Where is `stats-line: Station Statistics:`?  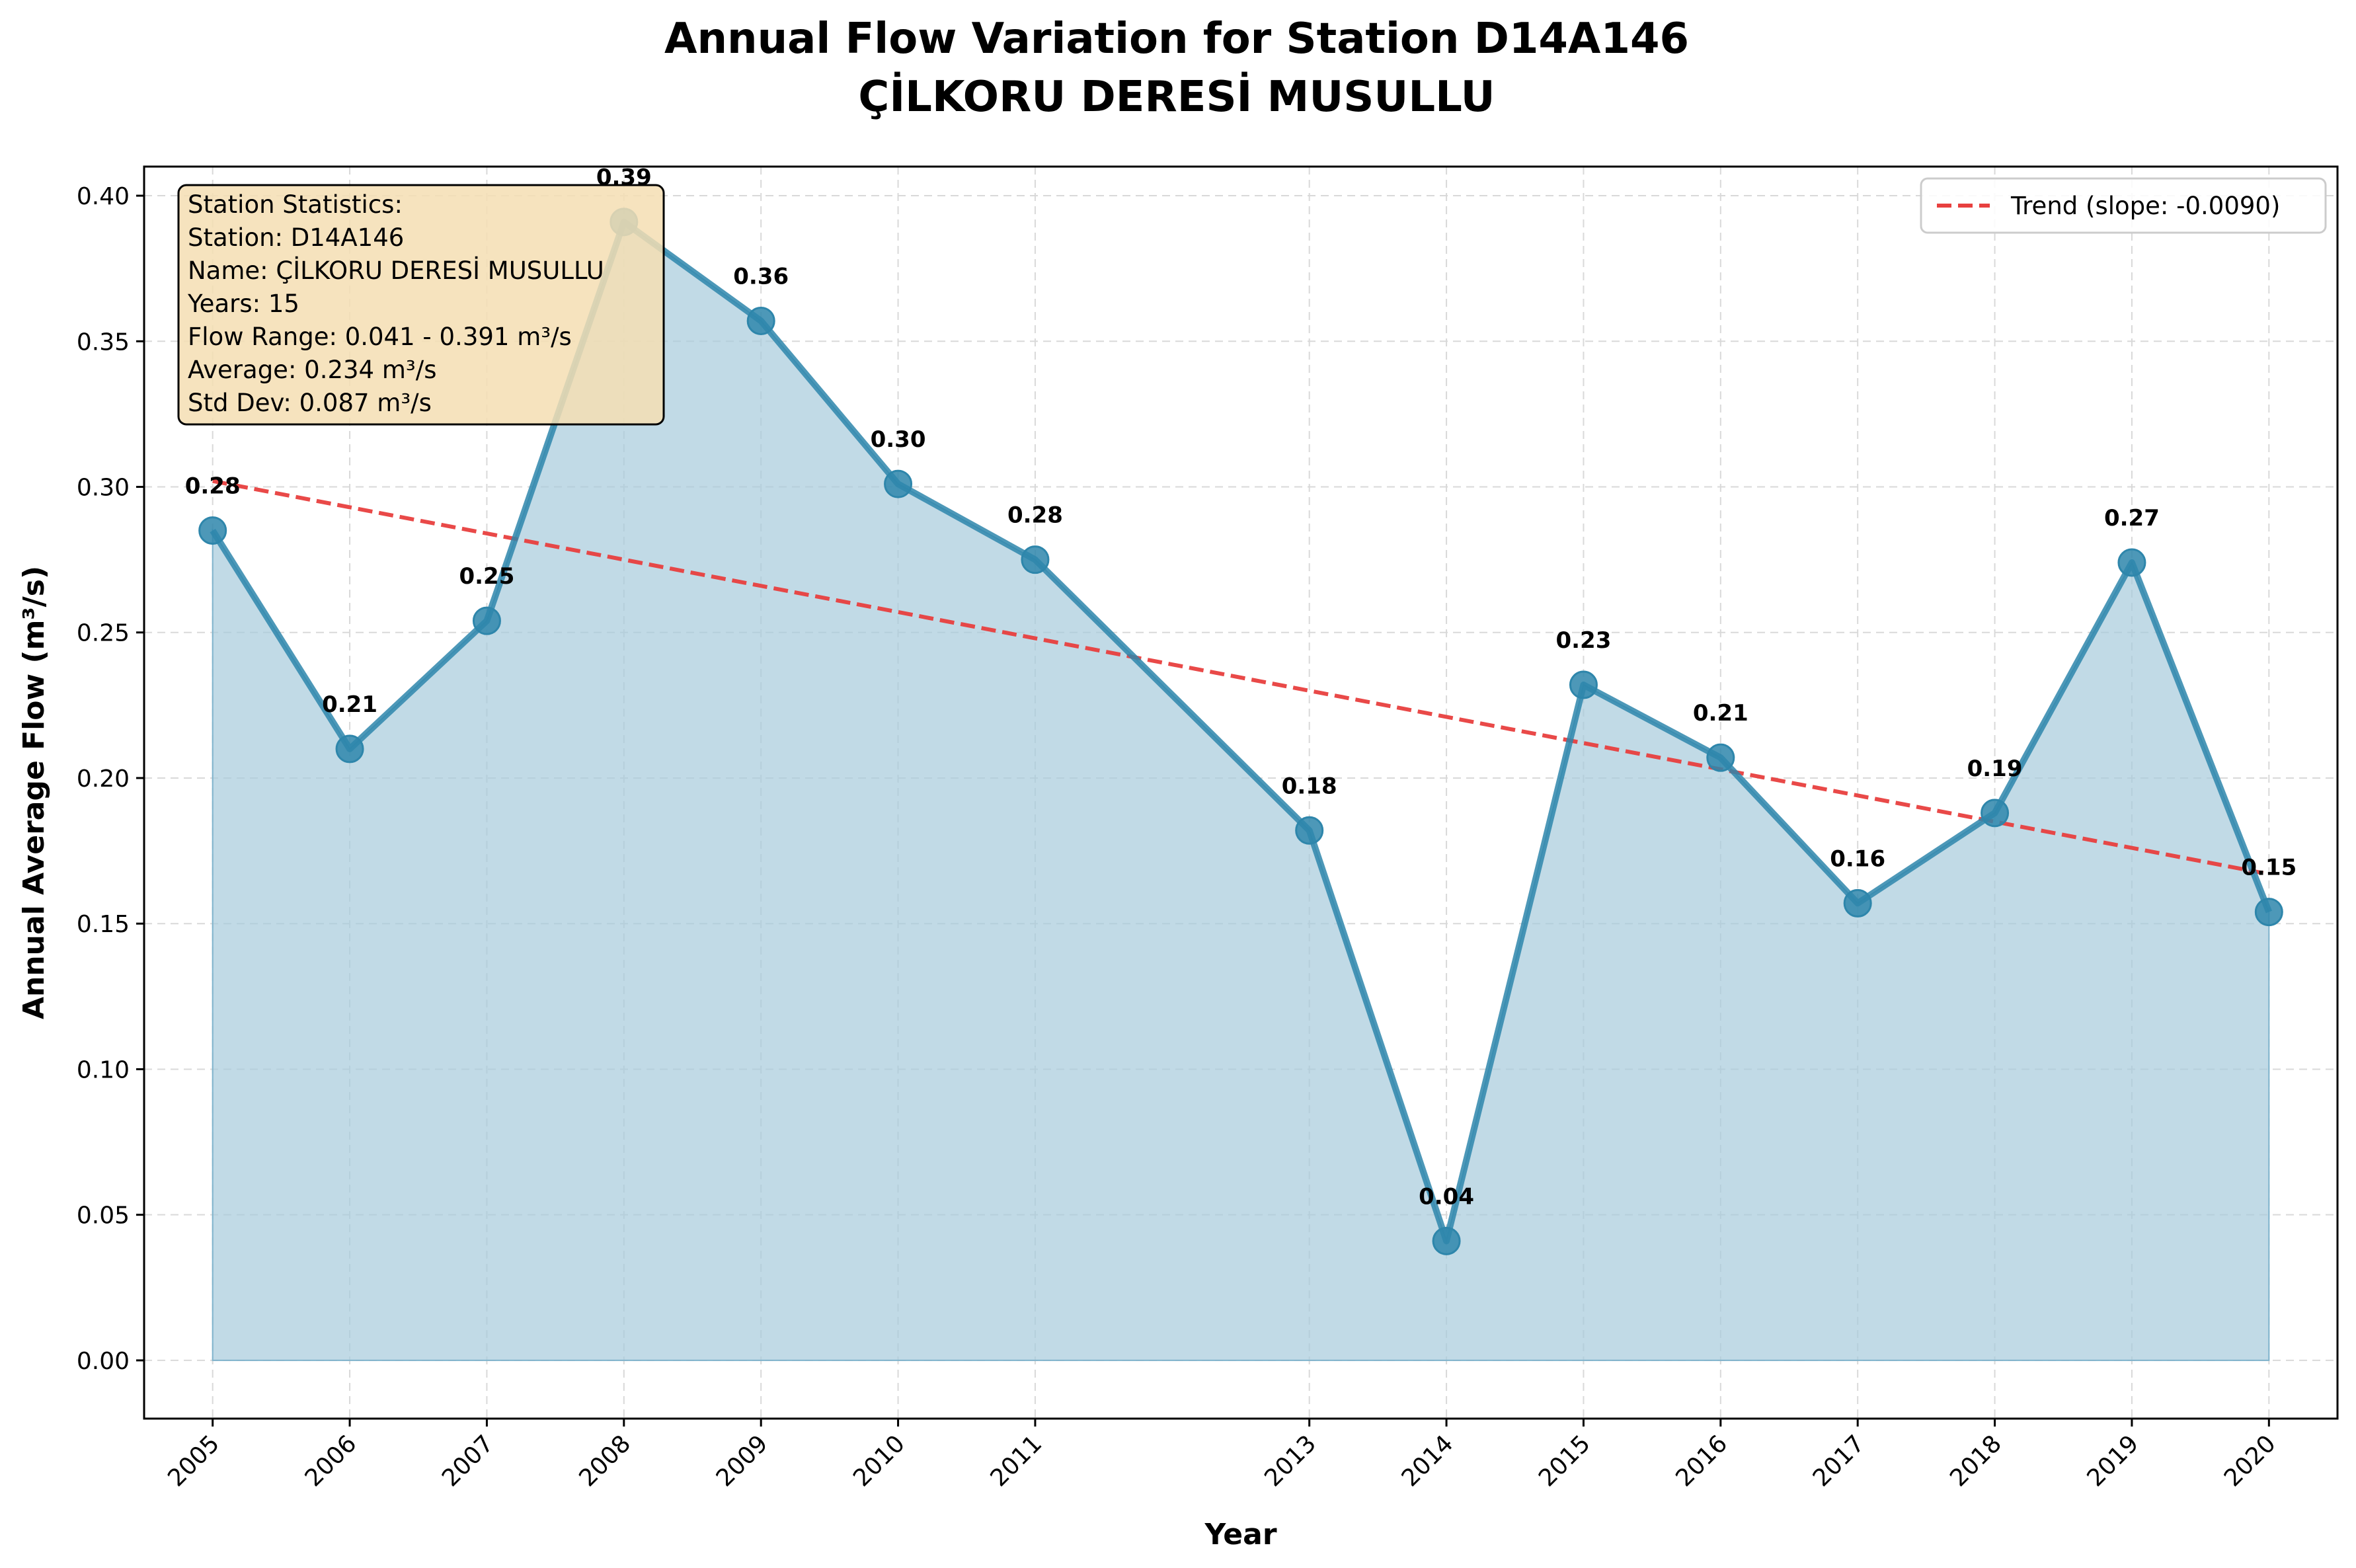 stats-line: Station Statistics: is located at coordinates (295, 204).